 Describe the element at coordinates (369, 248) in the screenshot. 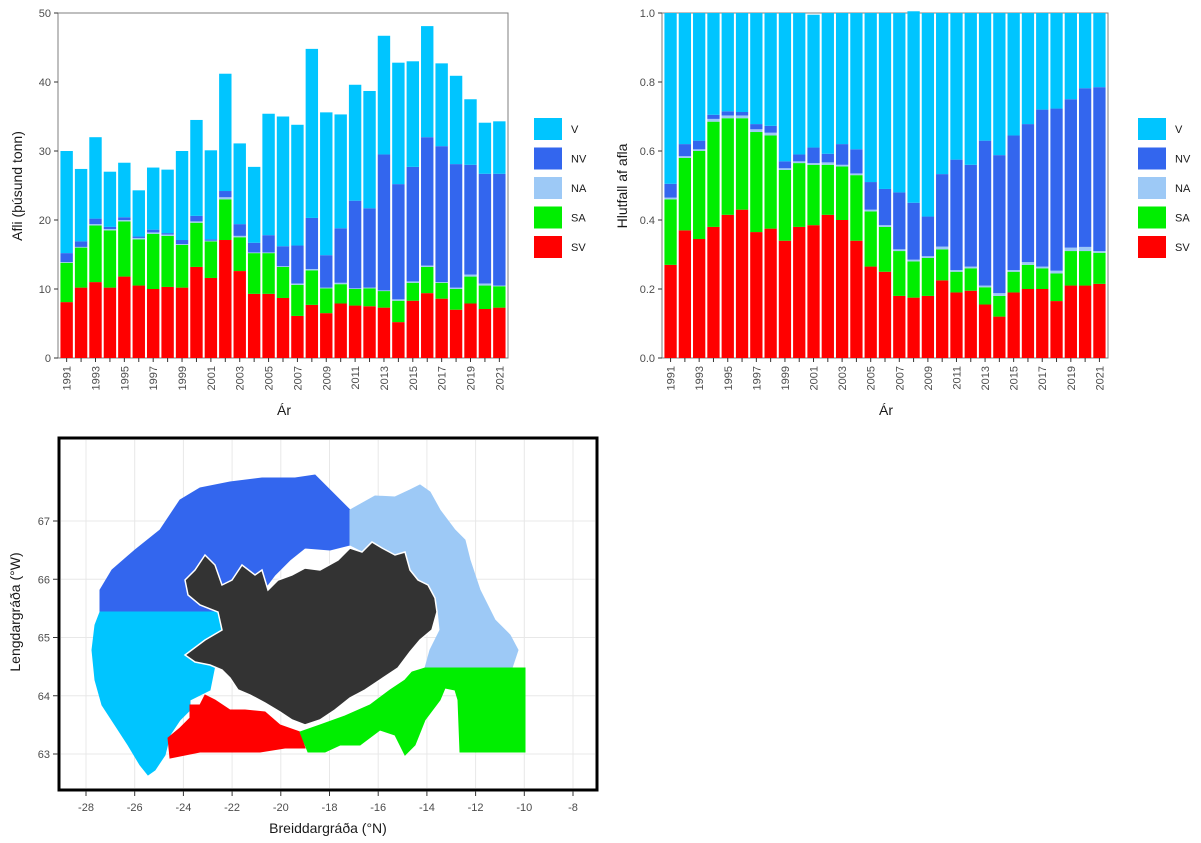

I see `bar-NV-2012` at that location.